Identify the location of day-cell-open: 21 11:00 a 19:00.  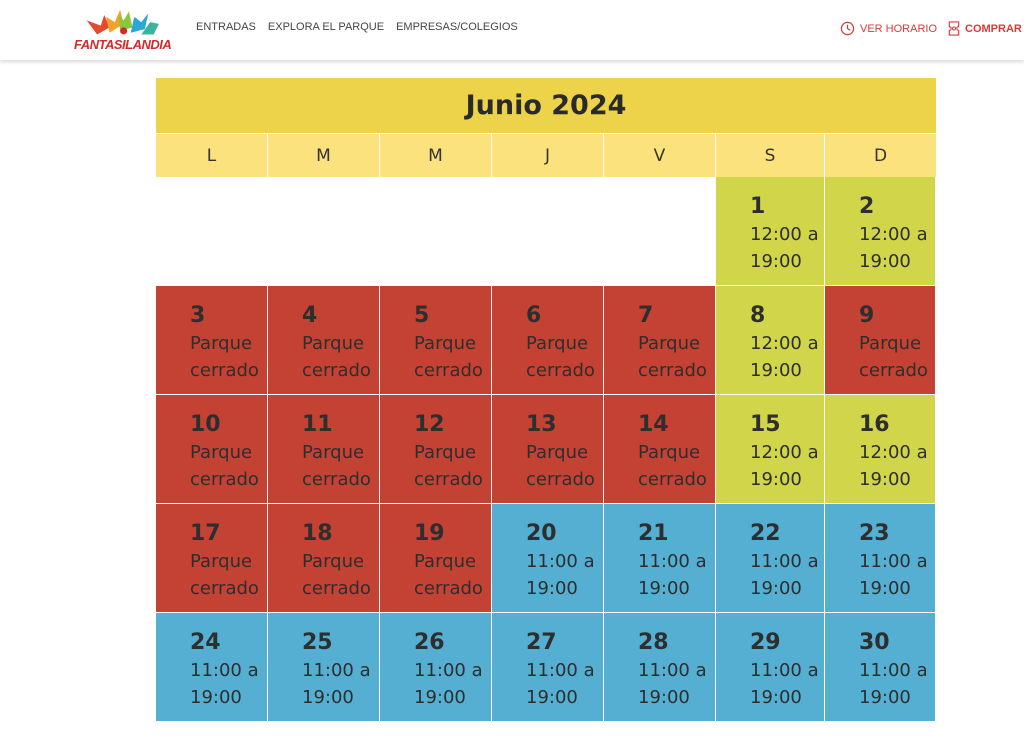
(660, 558).